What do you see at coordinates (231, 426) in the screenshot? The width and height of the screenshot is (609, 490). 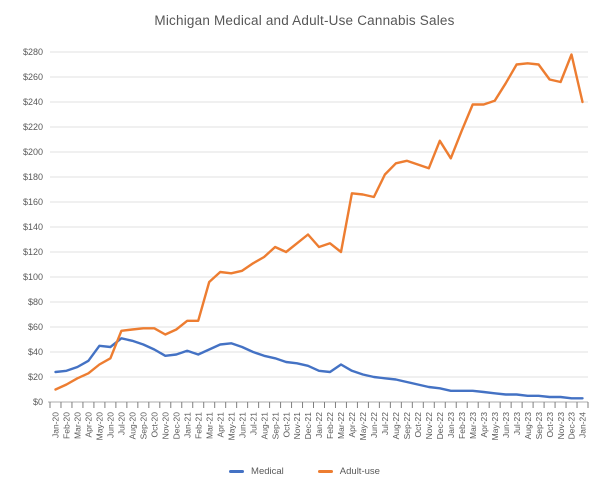 I see `x-axis-tick-label: May-21` at bounding box center [231, 426].